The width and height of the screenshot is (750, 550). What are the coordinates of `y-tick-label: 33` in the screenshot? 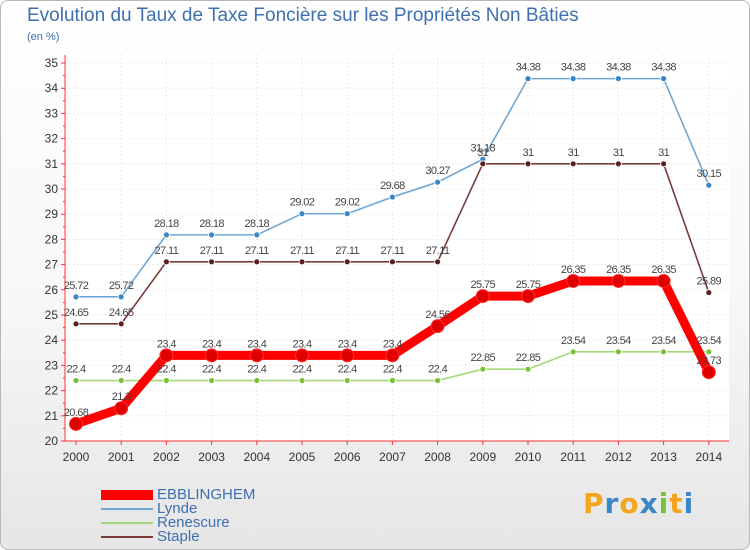 It's located at (52, 113).